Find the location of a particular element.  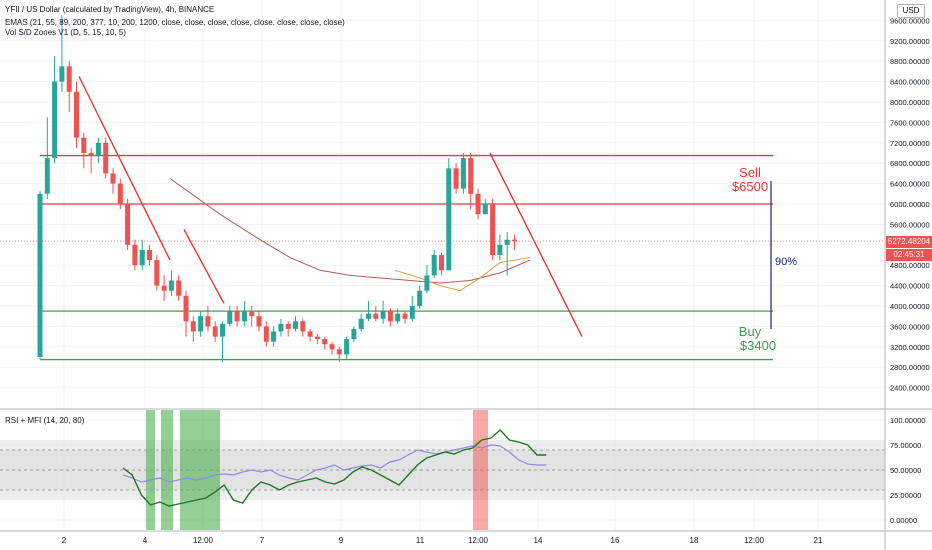

oscillator-axis: 0.00000 25.00000 50.00000 75.00000 100.00000 is located at coordinates (907, 470).